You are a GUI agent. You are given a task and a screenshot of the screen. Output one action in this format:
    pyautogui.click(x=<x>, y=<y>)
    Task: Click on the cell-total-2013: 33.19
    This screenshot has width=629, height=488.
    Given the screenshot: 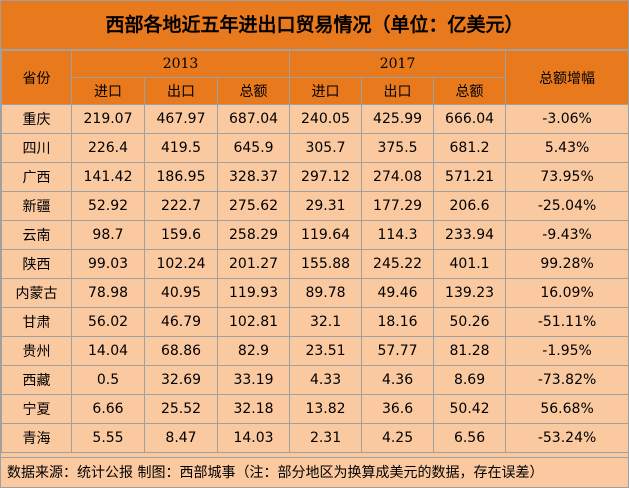 What is the action you would take?
    pyautogui.click(x=253, y=380)
    